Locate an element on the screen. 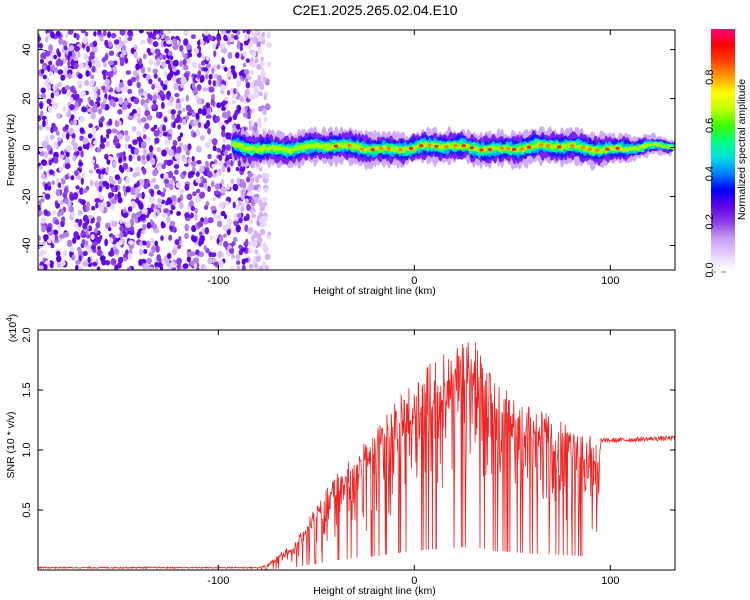  spectrogram-ylabel: Frequency (Hz) is located at coordinates (11, 150).